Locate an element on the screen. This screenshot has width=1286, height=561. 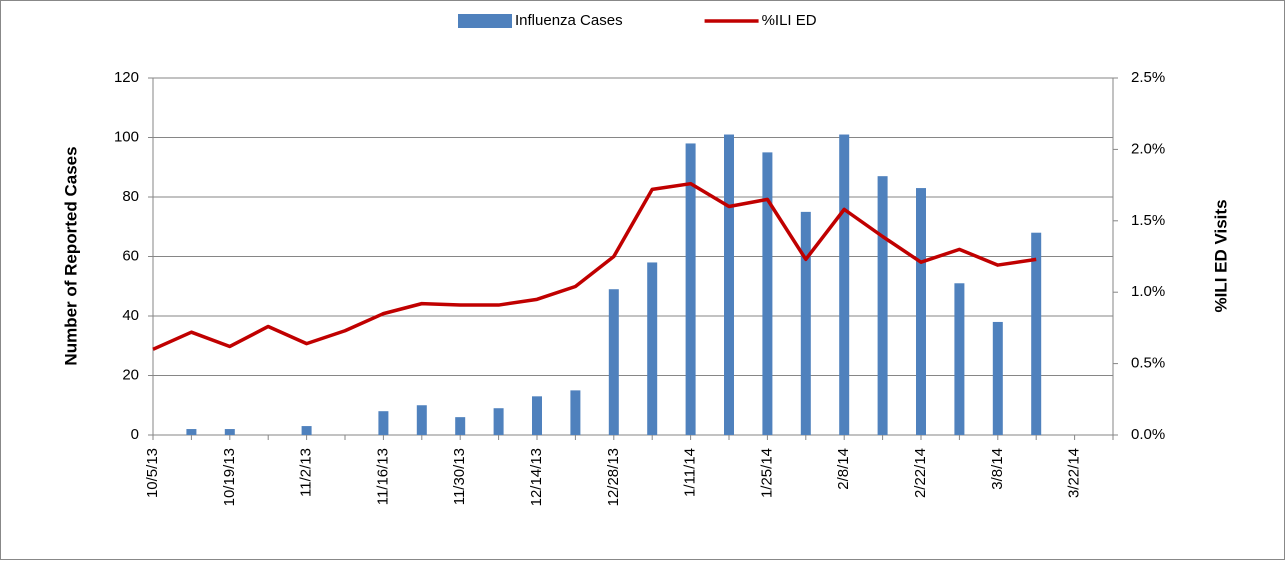
legend-swatch is located at coordinates (485, 21).